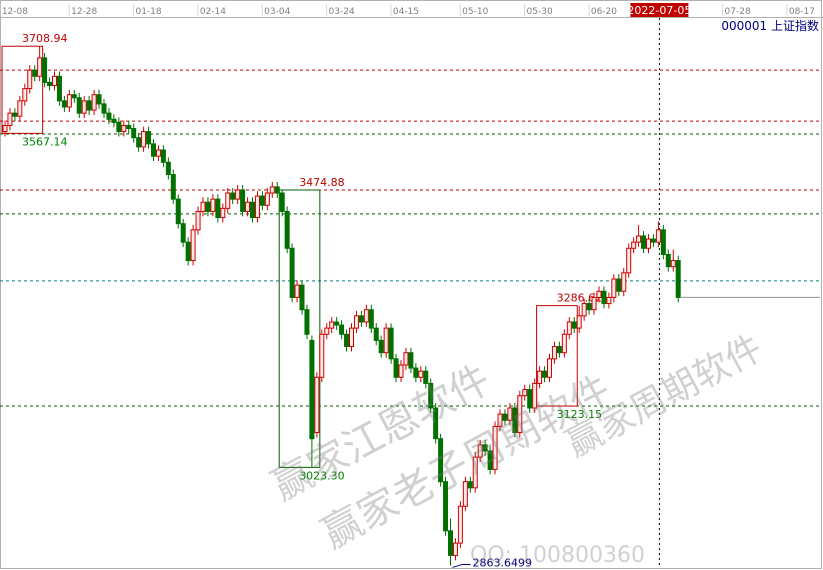 This screenshot has width=823, height=570. Describe the element at coordinates (802, 12) in the screenshot. I see `x-tick-label: 08-17` at that location.